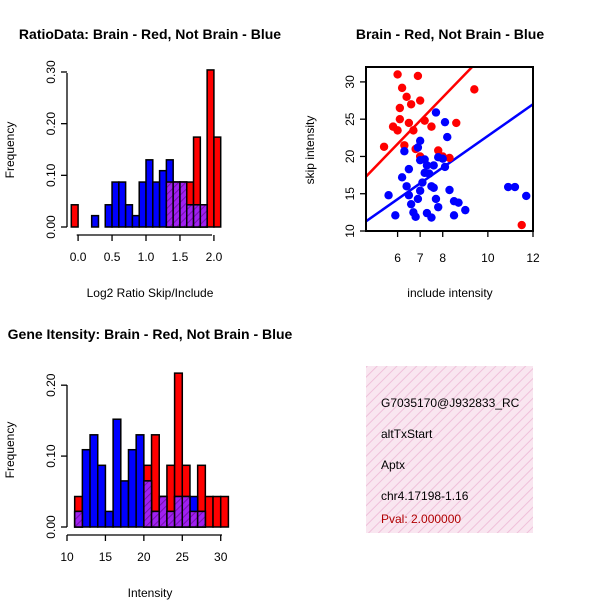  Describe the element at coordinates (150, 593) in the screenshot. I see `intensity-hist-xlabel: Intensity` at that location.